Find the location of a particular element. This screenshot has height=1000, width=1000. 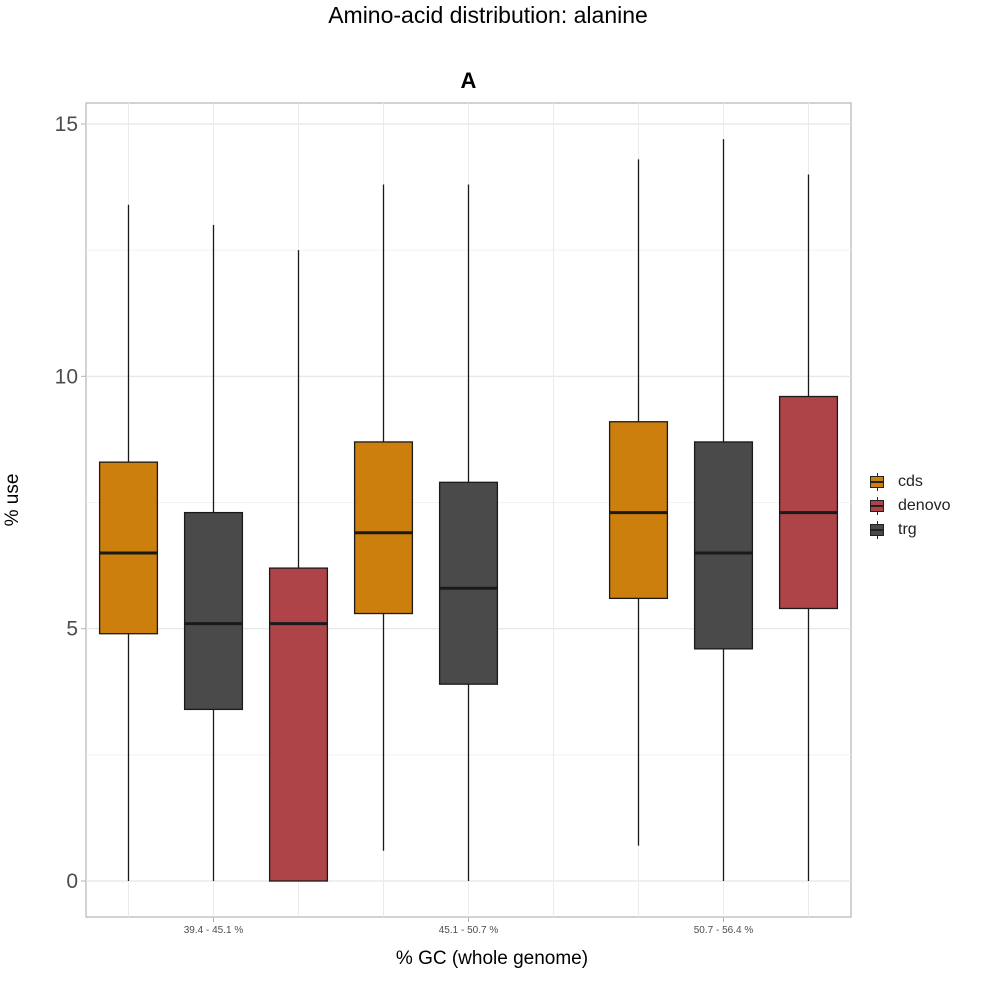

y-tick-label: 5 is located at coordinates (72, 629).